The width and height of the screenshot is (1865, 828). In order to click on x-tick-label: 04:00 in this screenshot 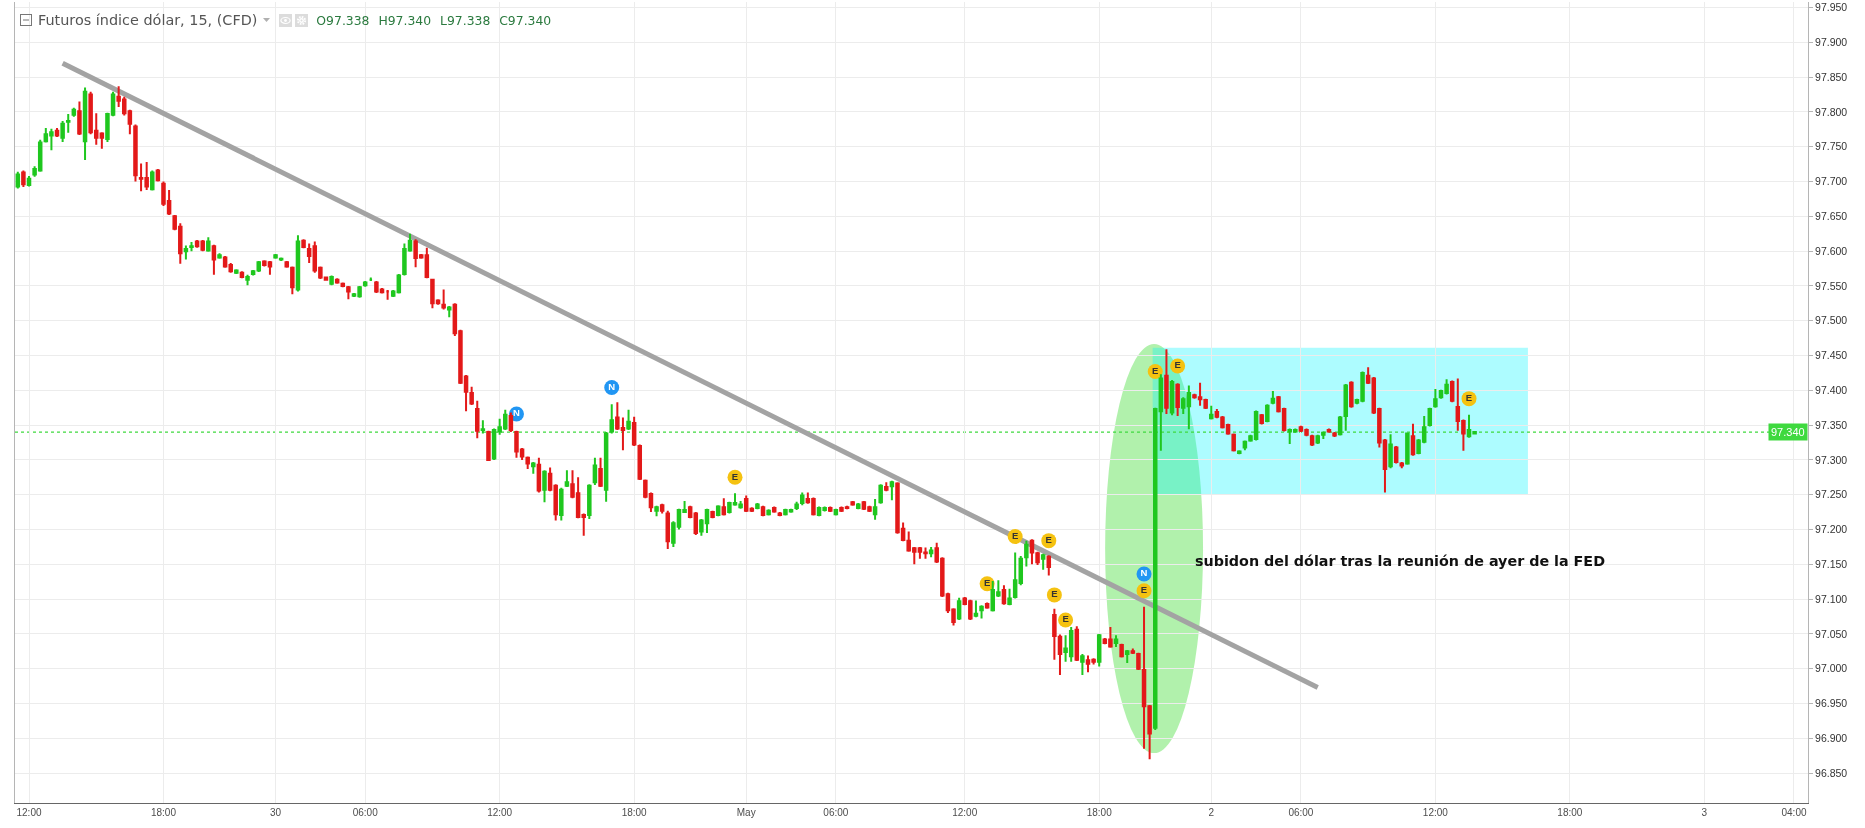, I will do `click(1794, 812)`.